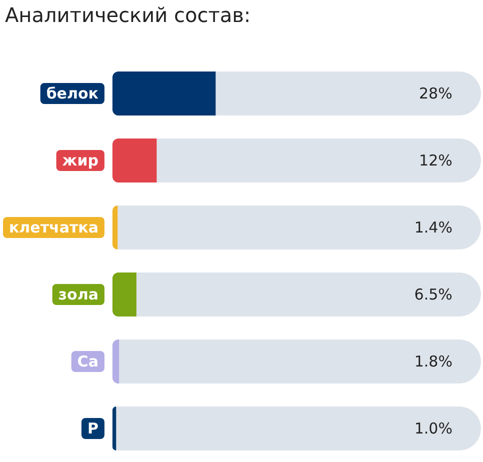 This screenshot has width=483, height=462. What do you see at coordinates (435, 161) in the screenshot?
I see `data-label: 12%` at bounding box center [435, 161].